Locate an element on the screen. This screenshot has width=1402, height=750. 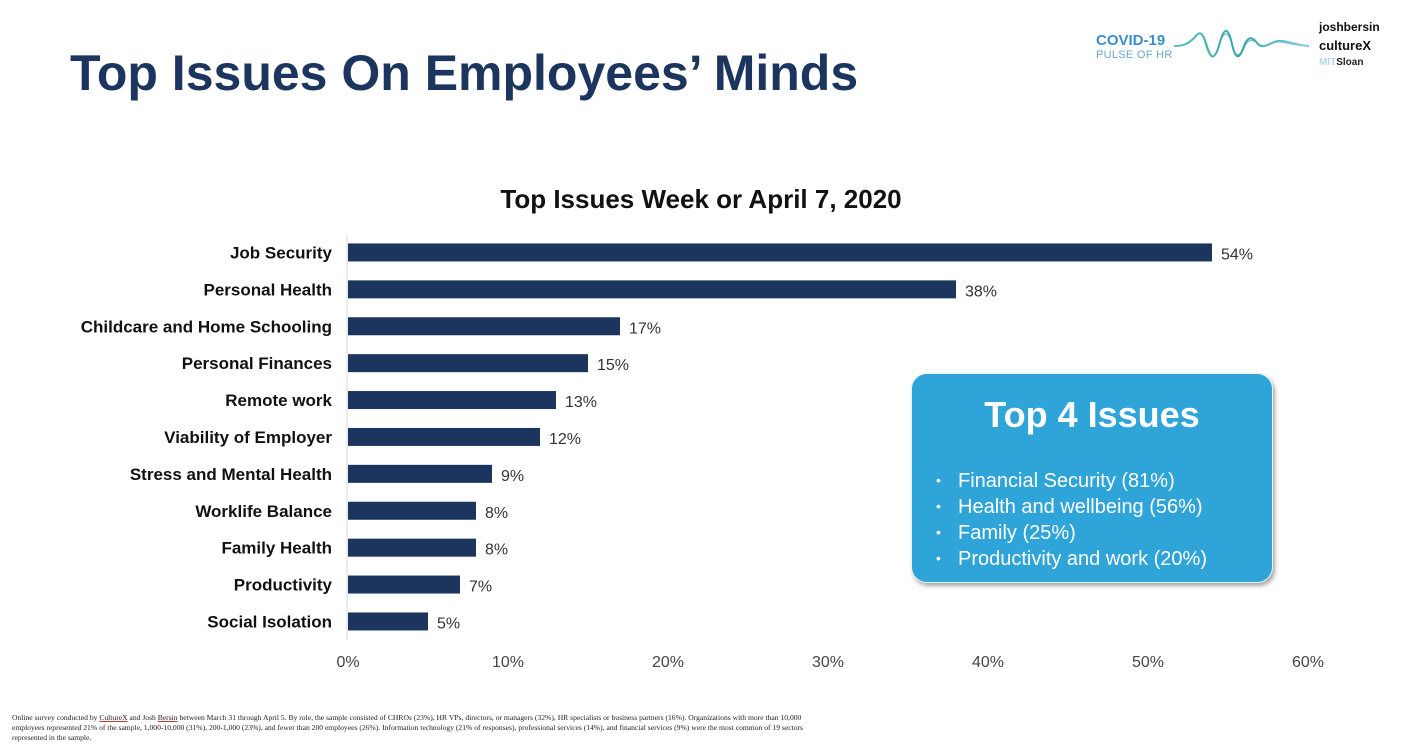
page-title: Top Issues On Employees’ Minds is located at coordinates (464, 73).